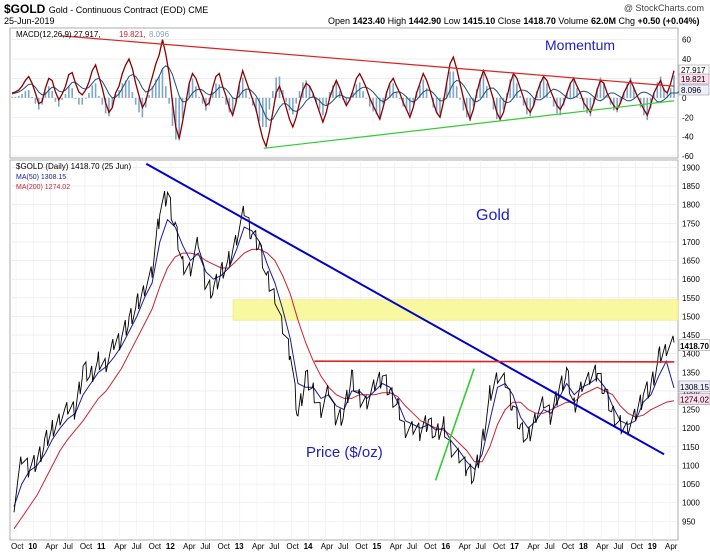  Describe the element at coordinates (691, 503) in the screenshot. I see `price-y-tick: 1000` at that location.